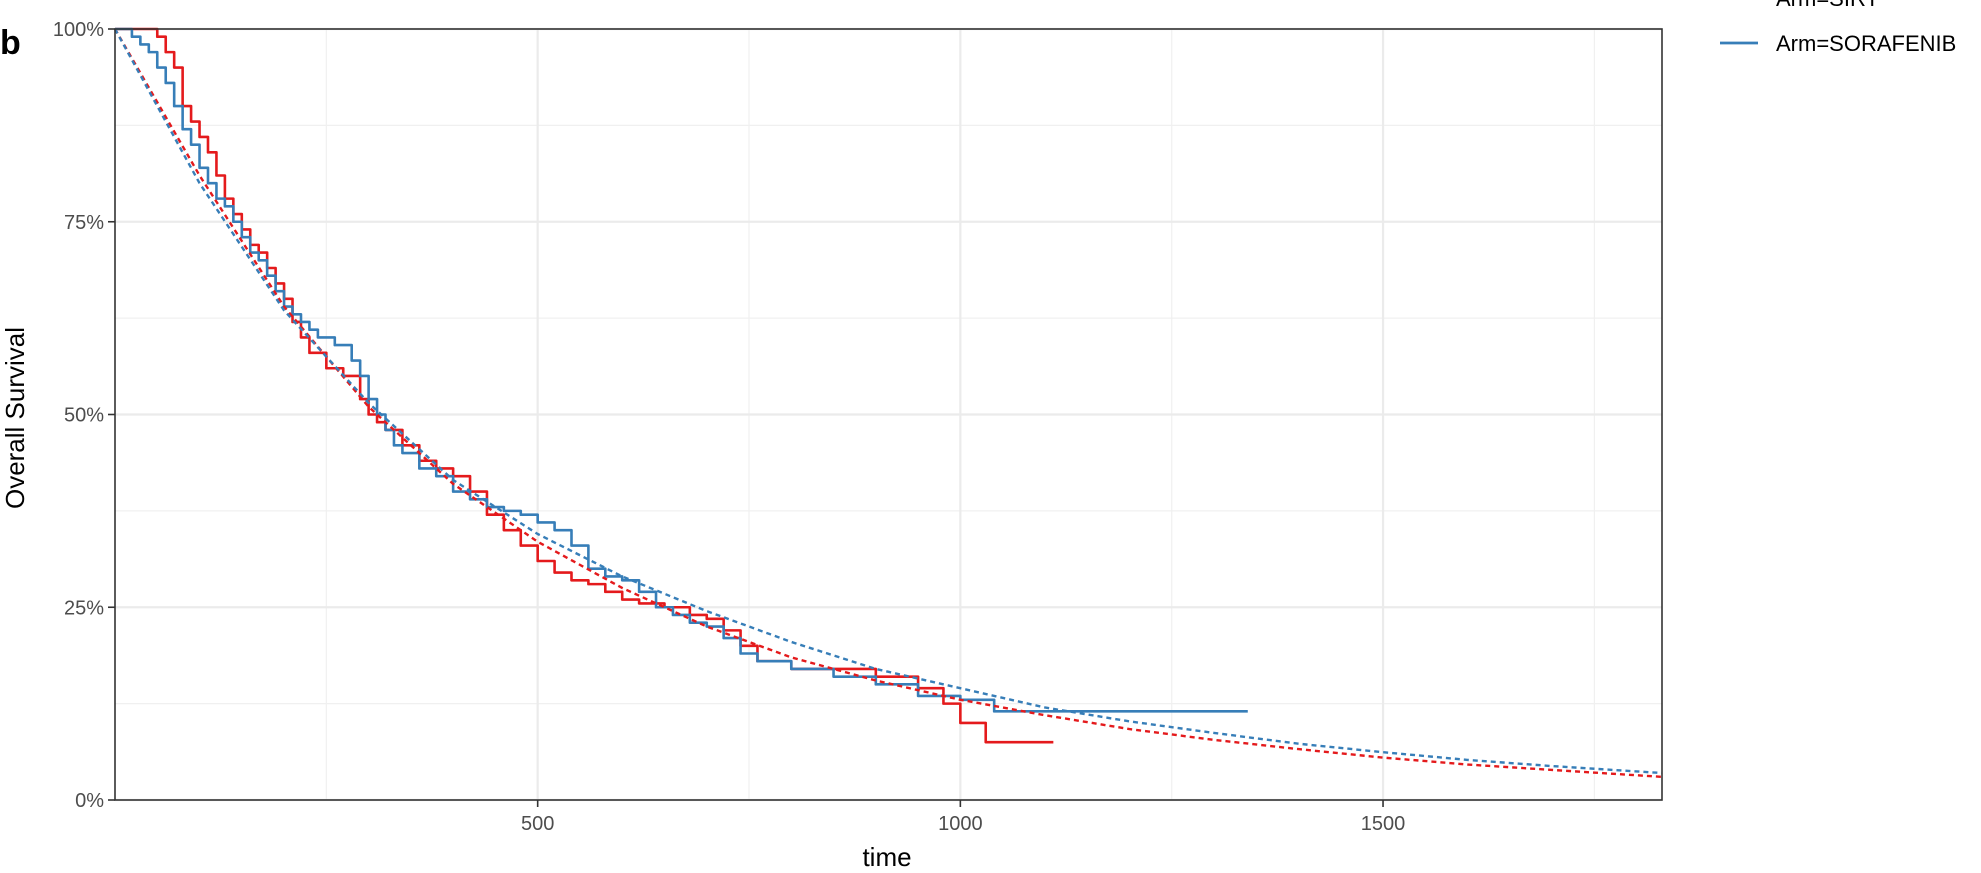 This screenshot has height=873, width=1981. I want to click on x-axis-ticks: 500 1000 1500, so click(963, 817).